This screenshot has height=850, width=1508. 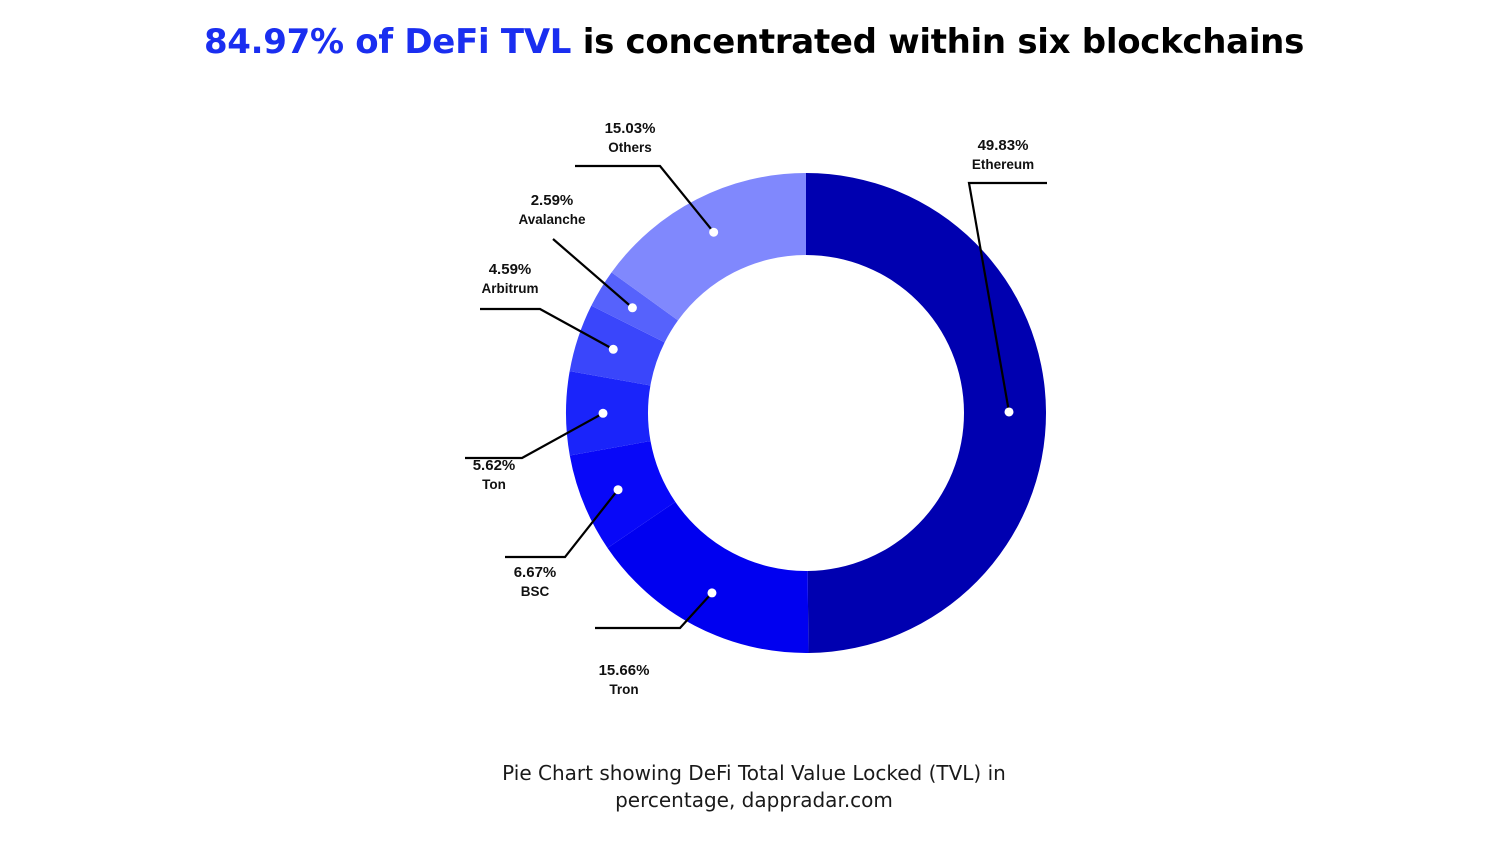 I want to click on slice-ton, so click(x=608, y=413).